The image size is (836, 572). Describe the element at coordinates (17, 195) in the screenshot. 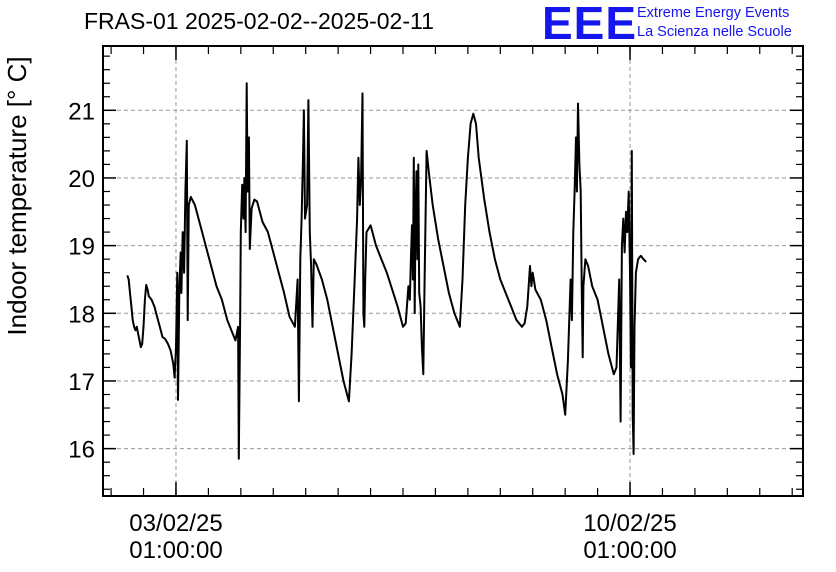

I see `y-axis-label: Indoor temperature [° C]` at that location.